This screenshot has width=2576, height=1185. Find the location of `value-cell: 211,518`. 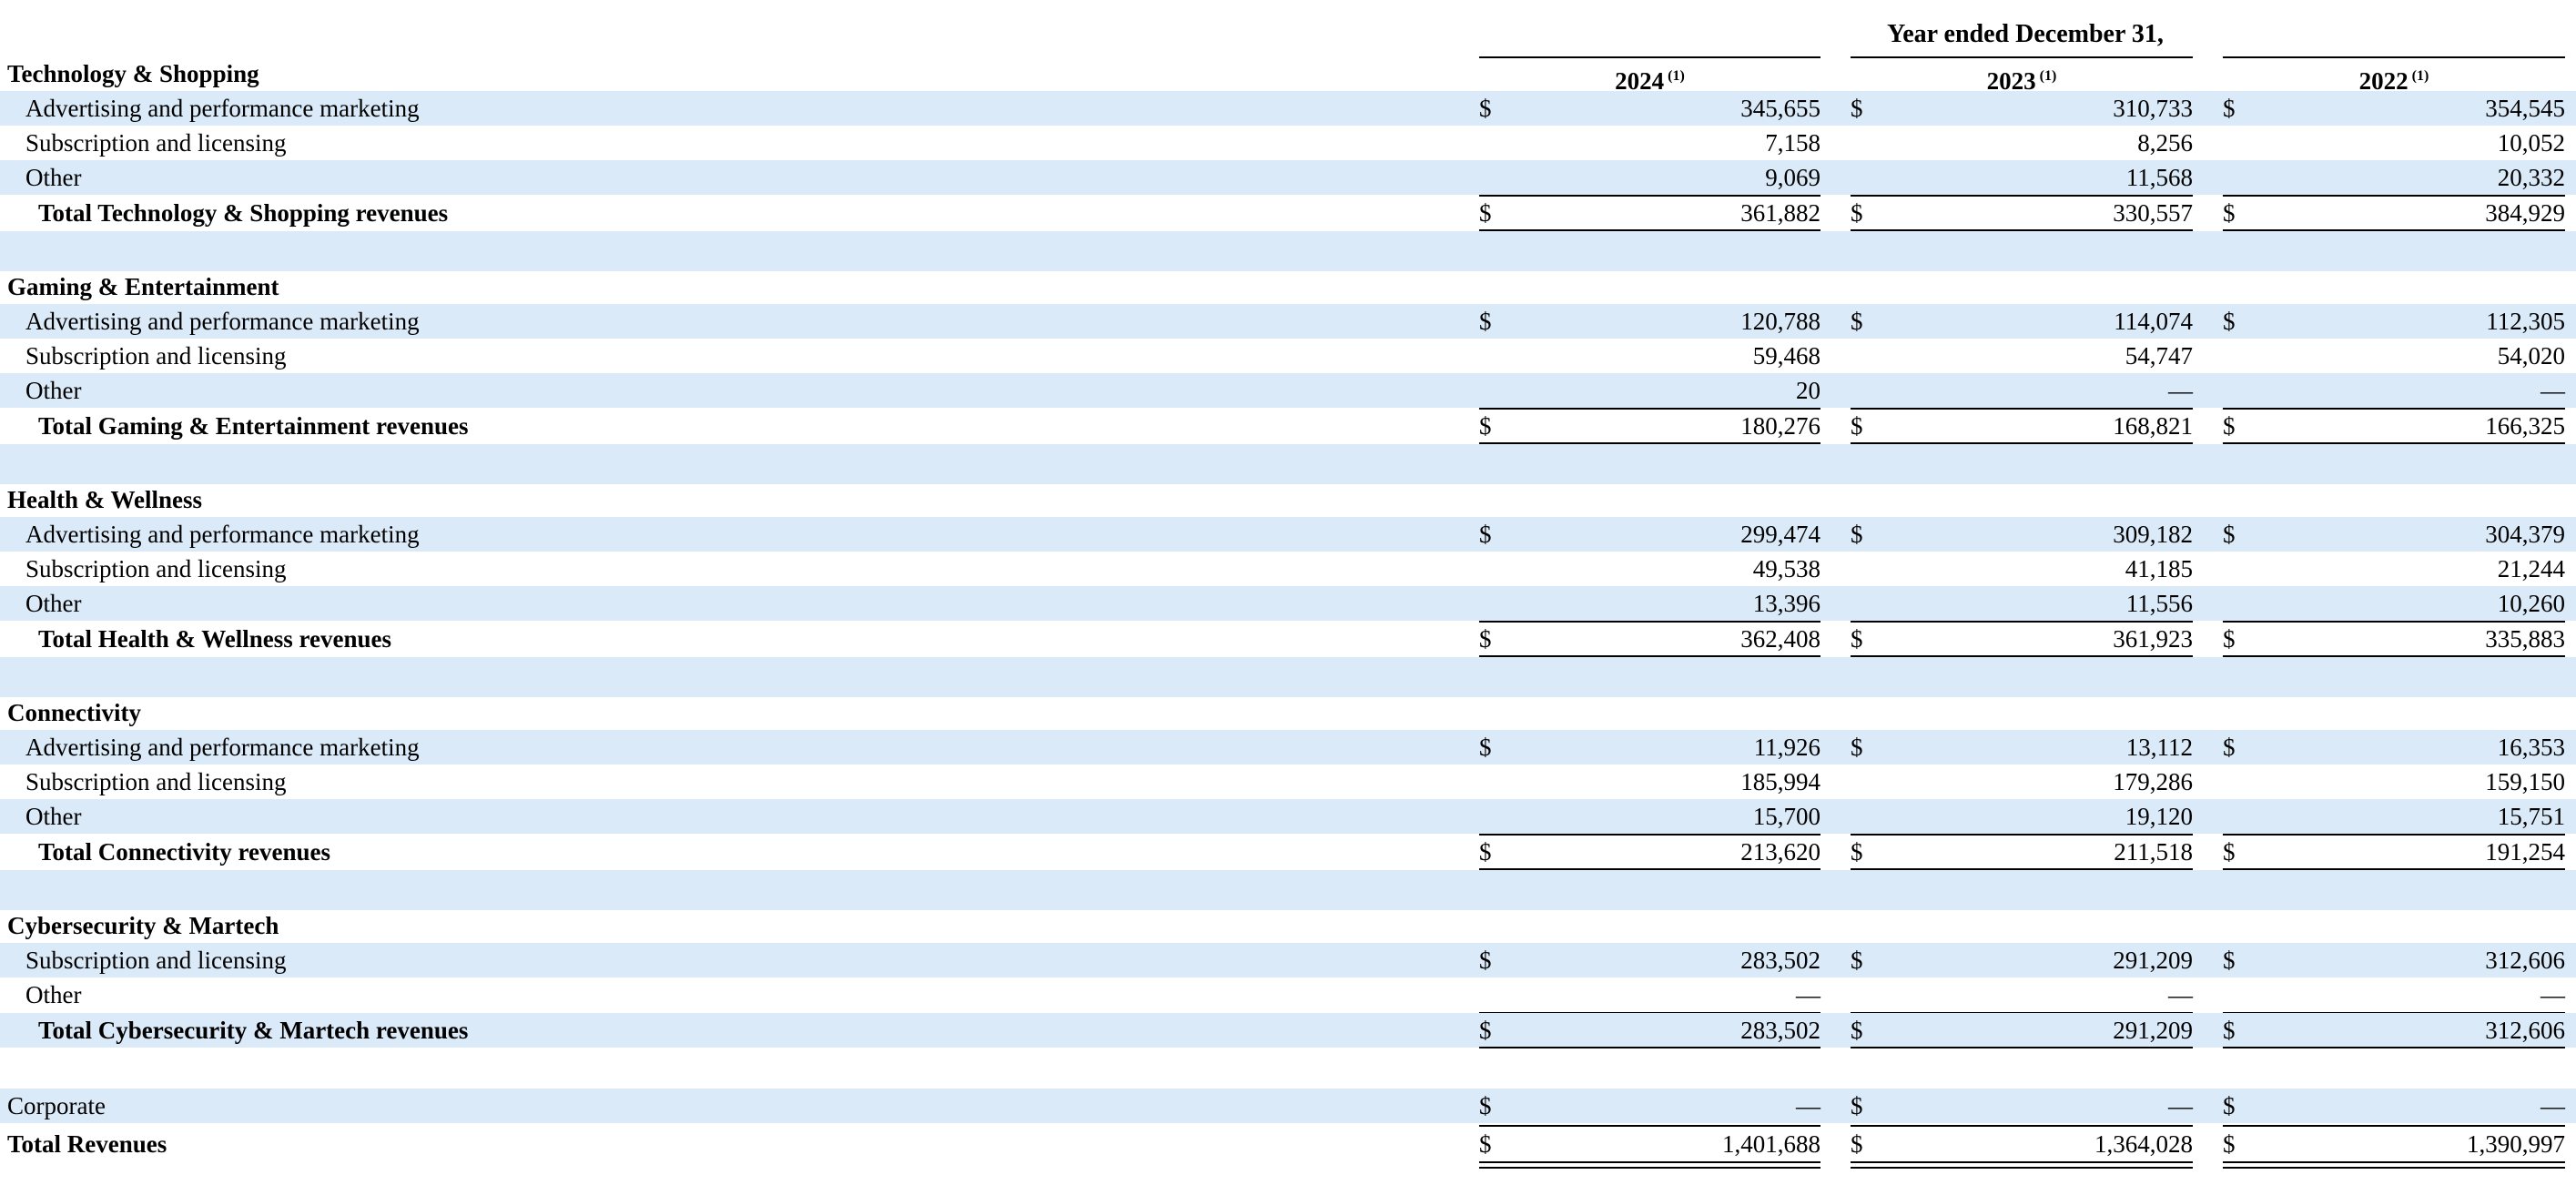

value-cell: 211,518 is located at coordinates (2153, 852).